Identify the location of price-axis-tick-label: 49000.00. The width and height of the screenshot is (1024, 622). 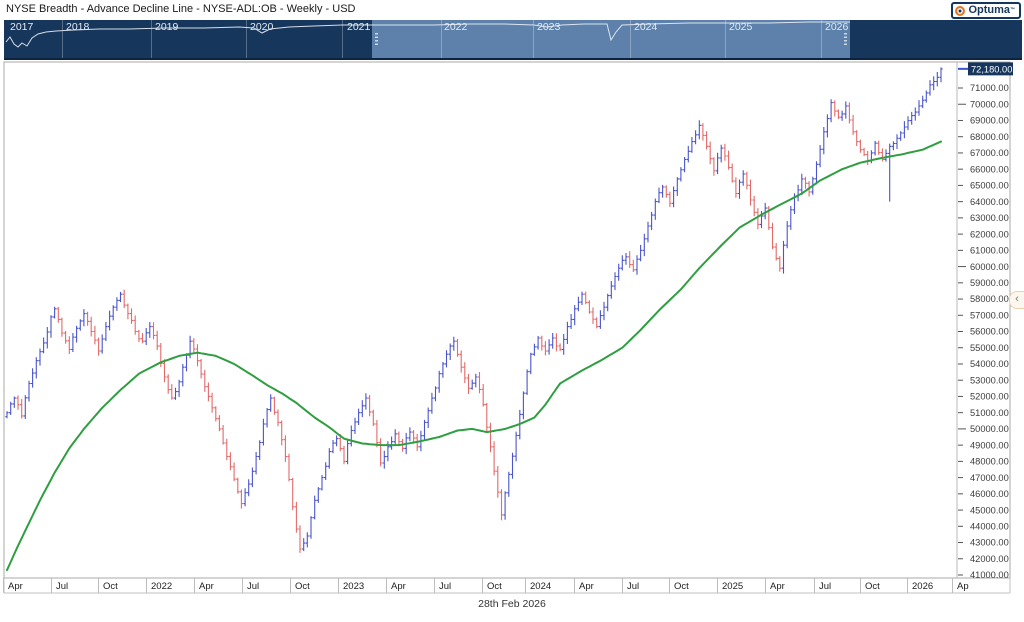
(989, 445).